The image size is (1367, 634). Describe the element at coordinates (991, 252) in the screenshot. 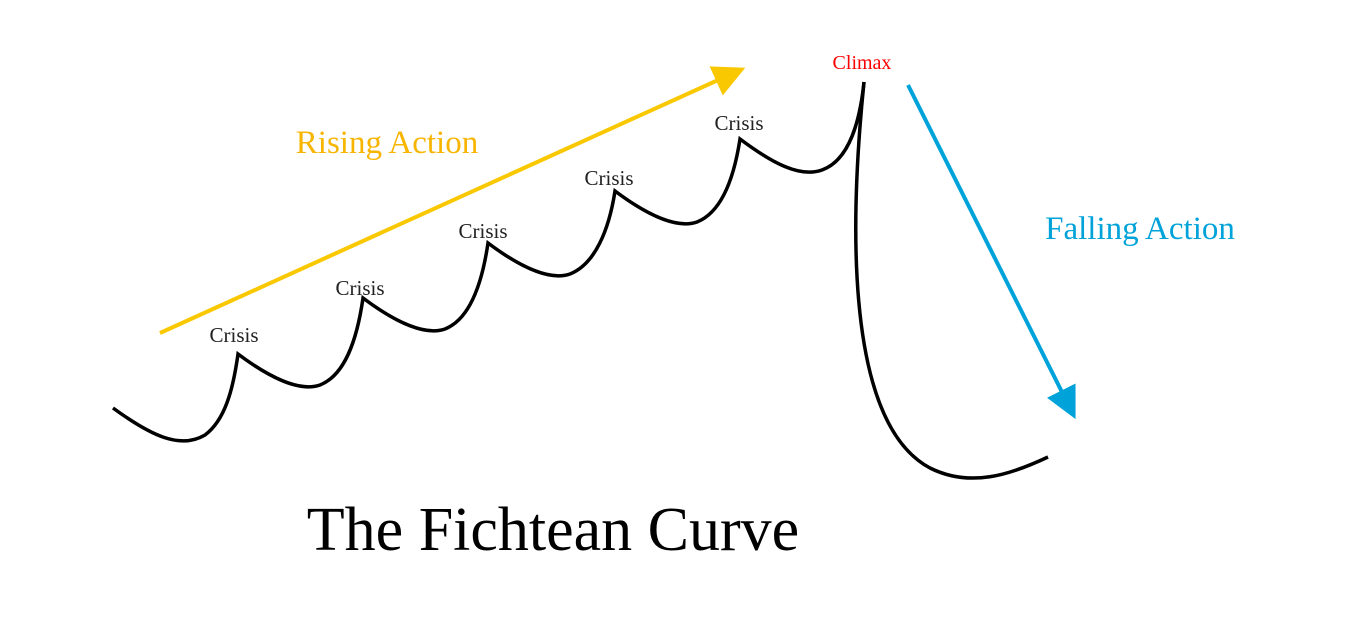

I see `falling-action-arrow` at that location.